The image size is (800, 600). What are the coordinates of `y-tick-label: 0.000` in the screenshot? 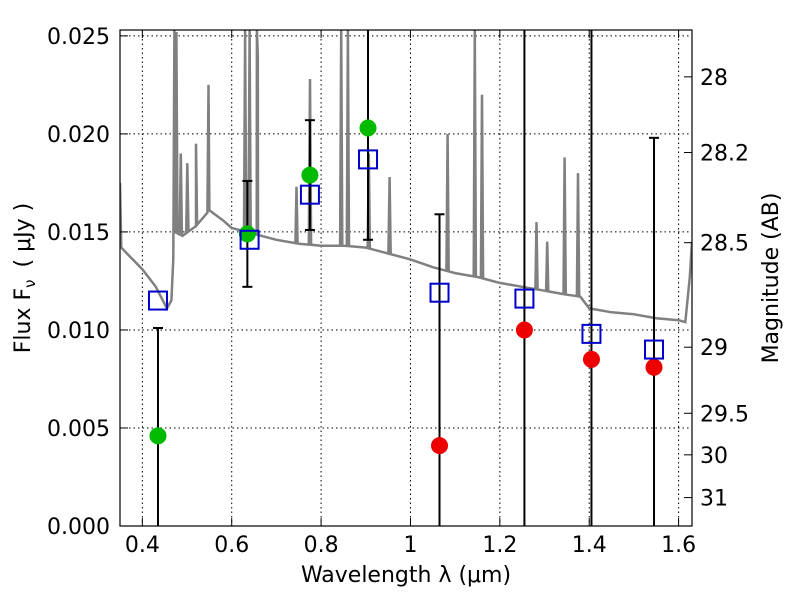 It's located at (78, 527).